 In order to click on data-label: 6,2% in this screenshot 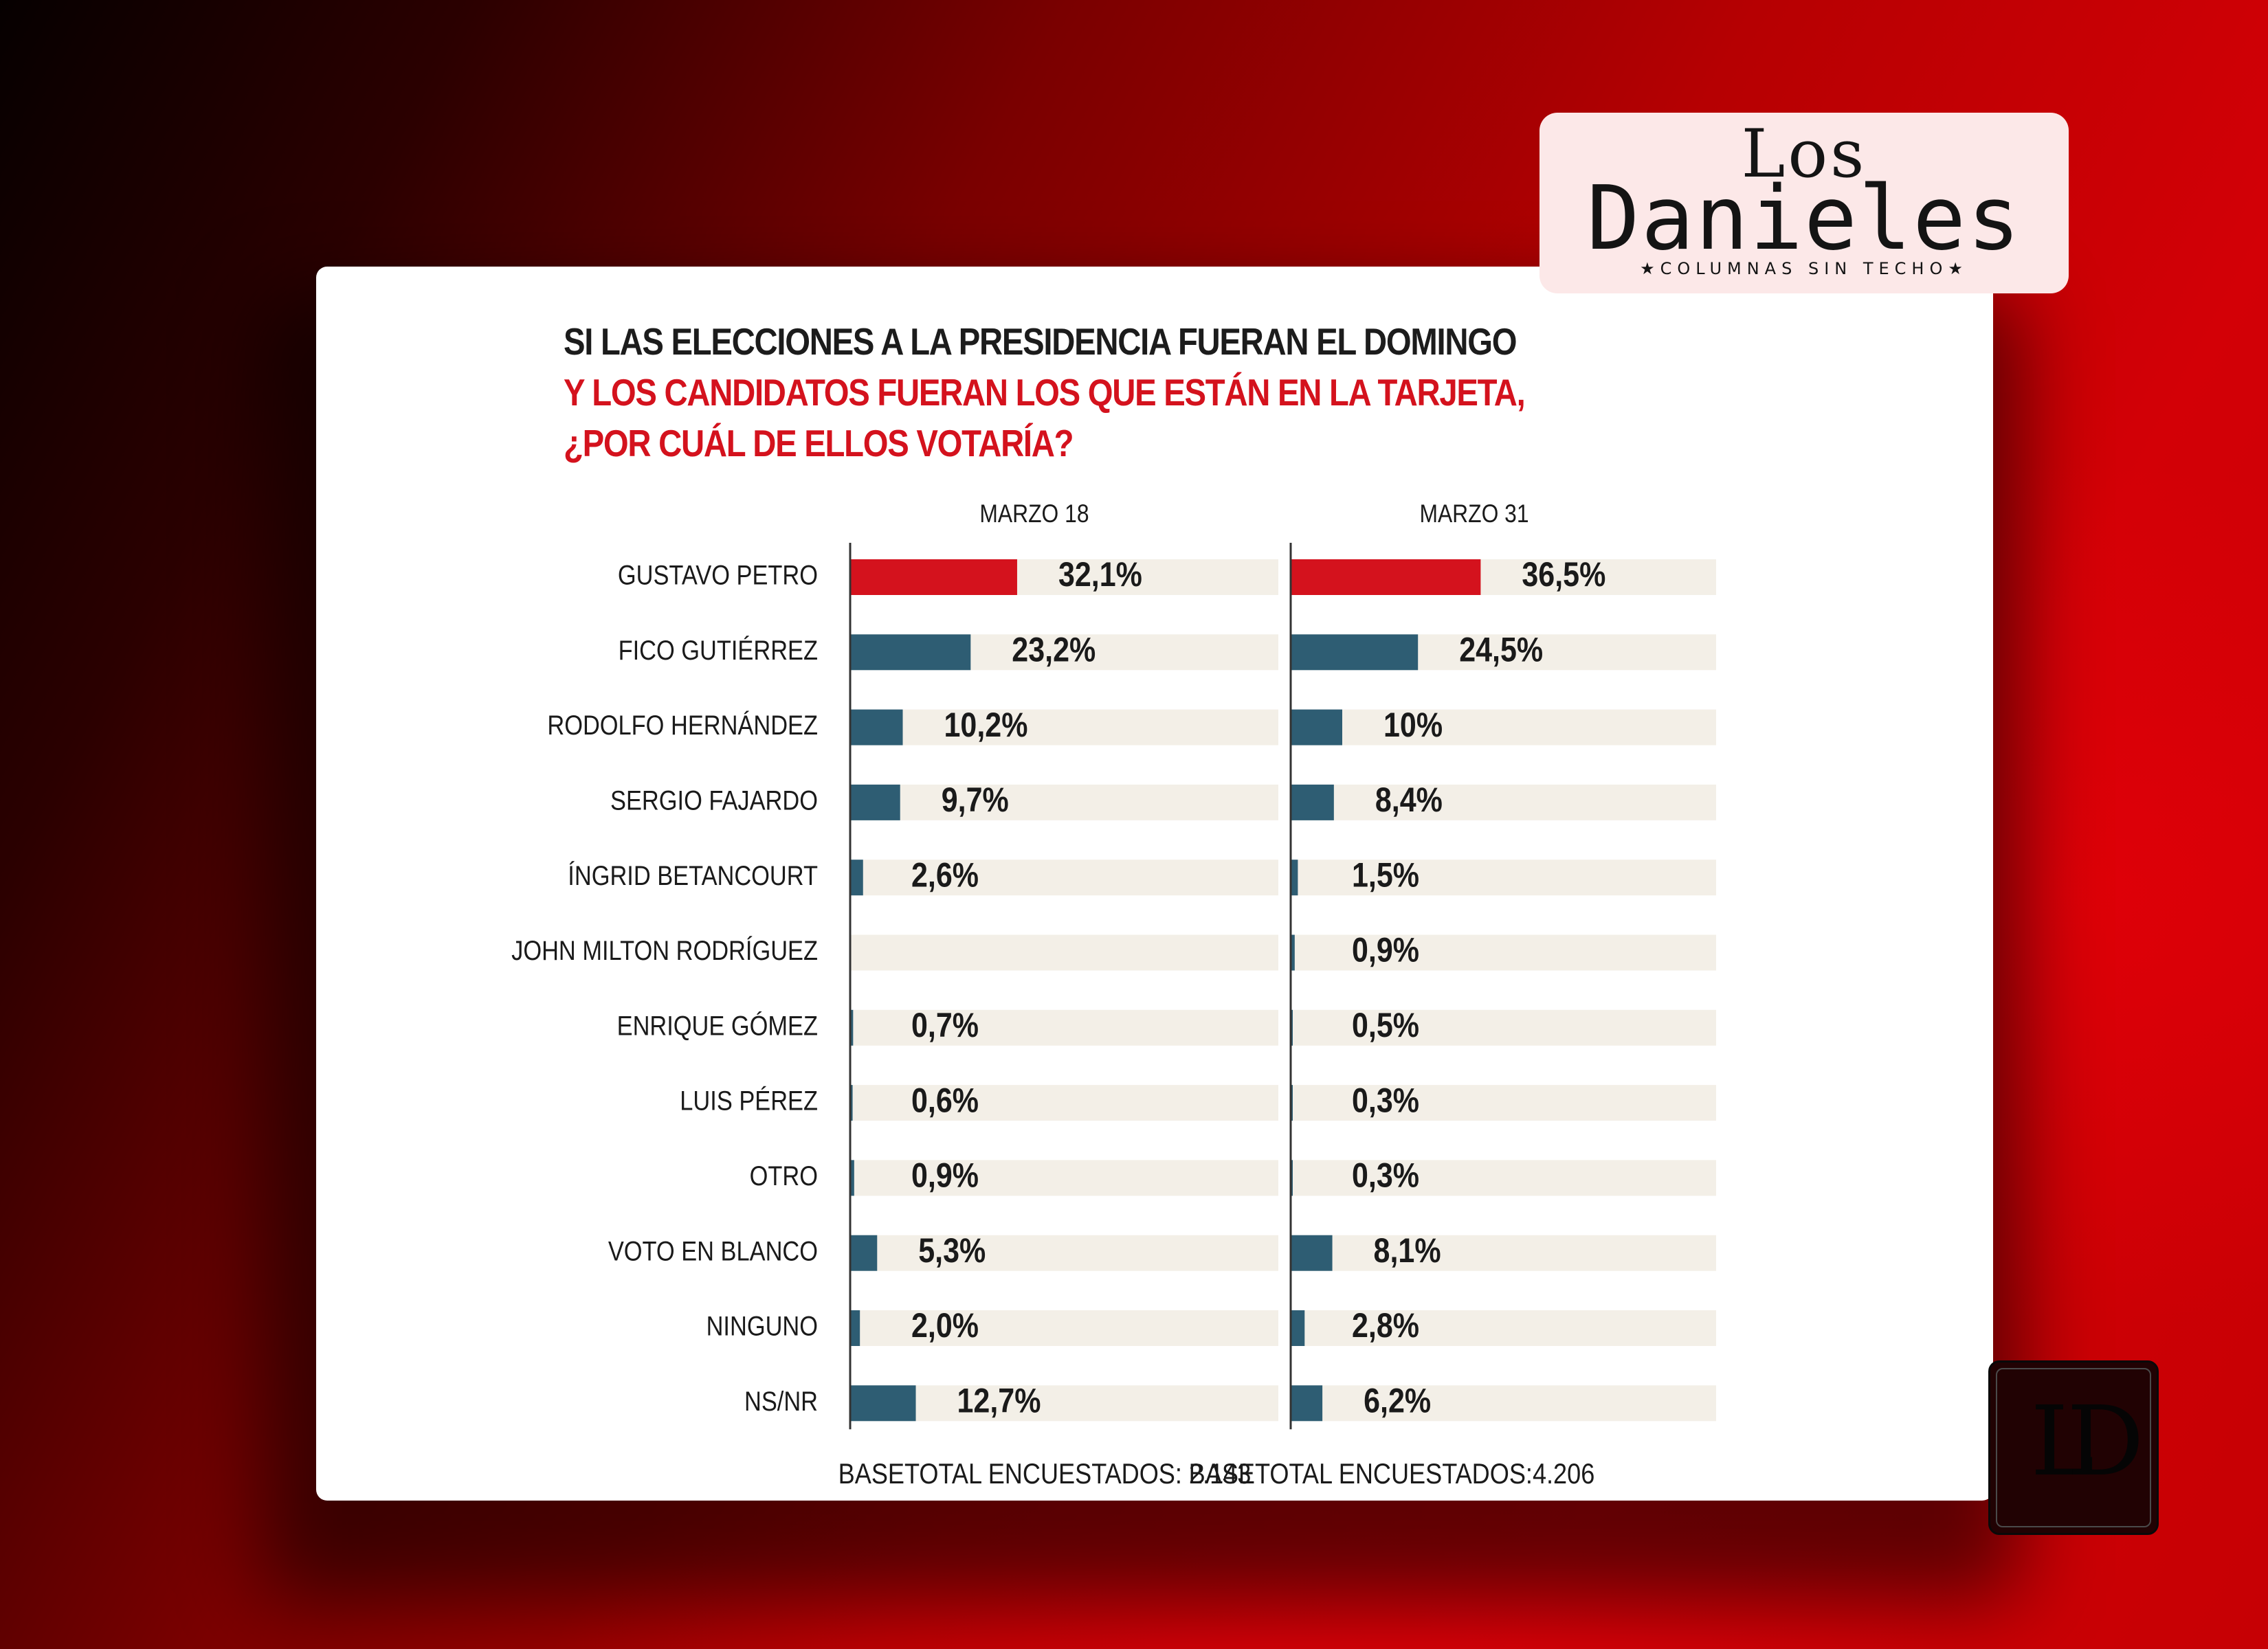, I will do `click(1397, 1400)`.